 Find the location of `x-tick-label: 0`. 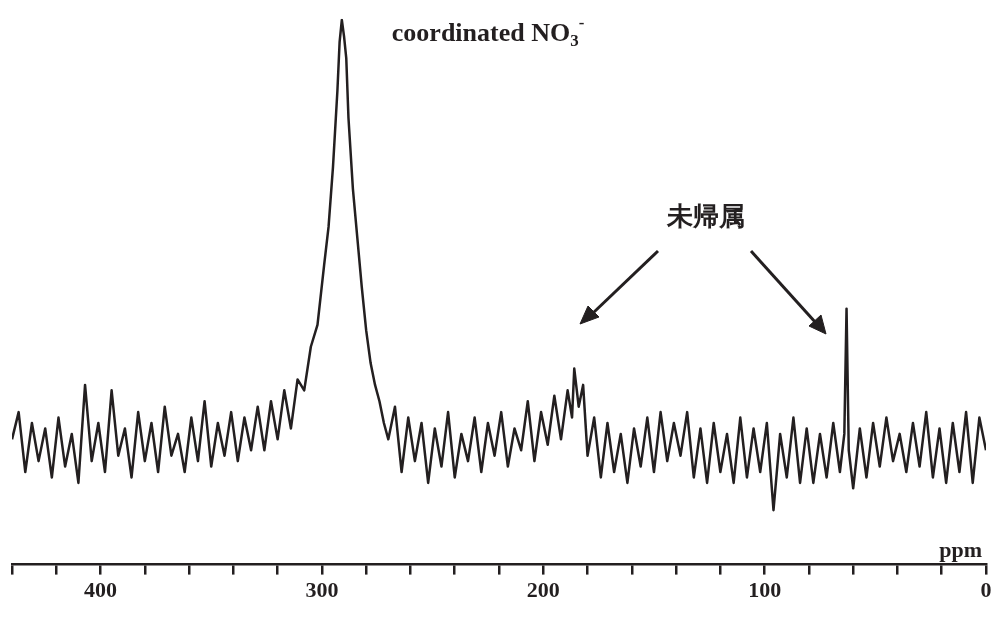

x-tick-label: 0 is located at coordinates (986, 590).